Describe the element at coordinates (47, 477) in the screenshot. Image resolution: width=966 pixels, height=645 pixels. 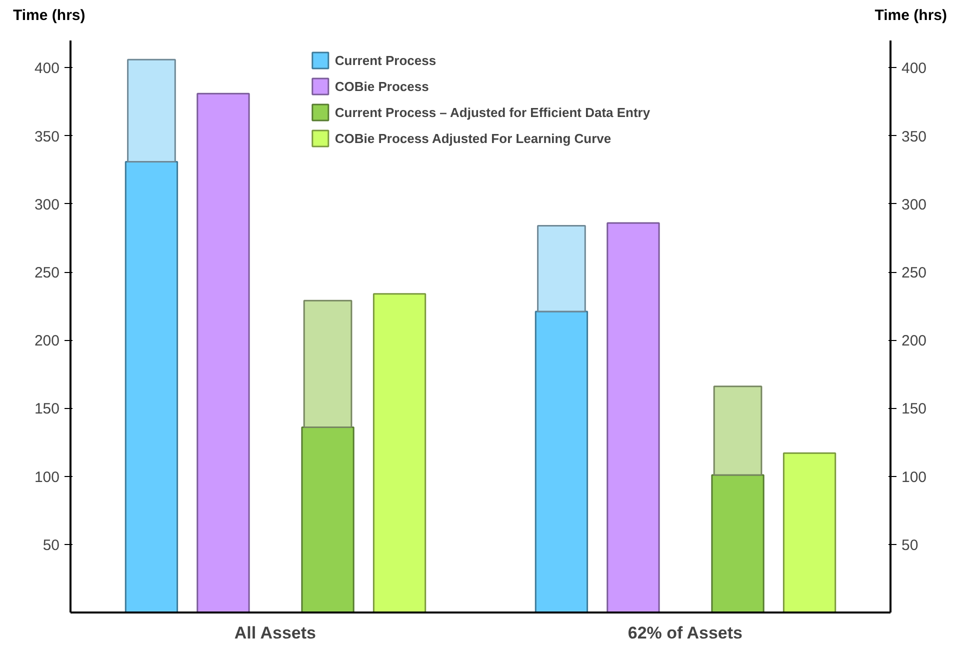
I see `y-tick-label: 100` at that location.